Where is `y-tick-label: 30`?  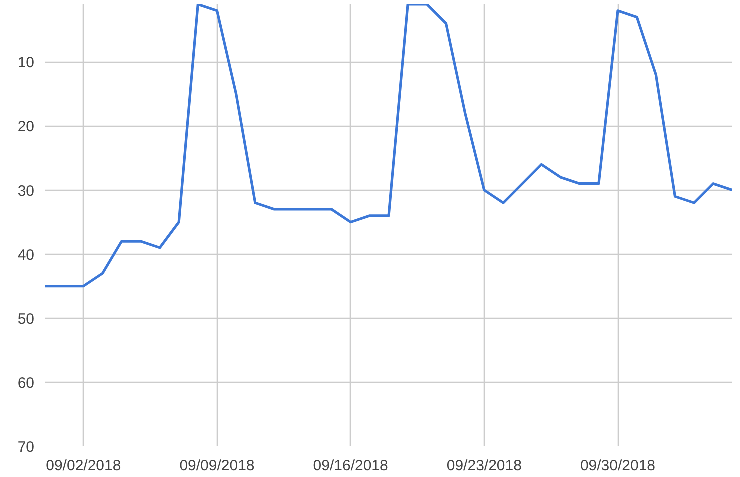 y-tick-label: 30 is located at coordinates (26, 191).